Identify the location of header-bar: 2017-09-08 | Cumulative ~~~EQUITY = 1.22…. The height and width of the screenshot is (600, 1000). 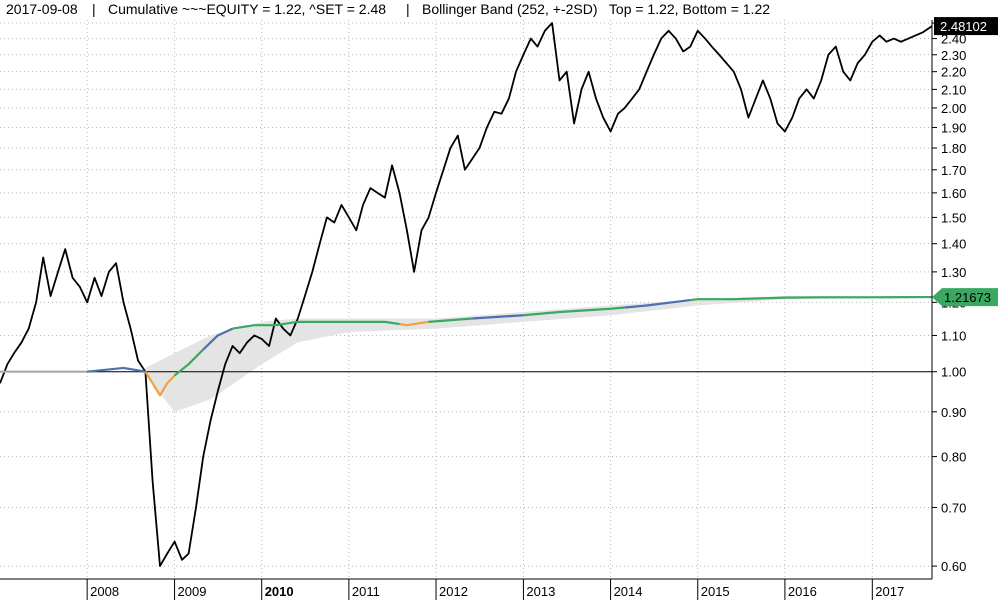
(388, 9).